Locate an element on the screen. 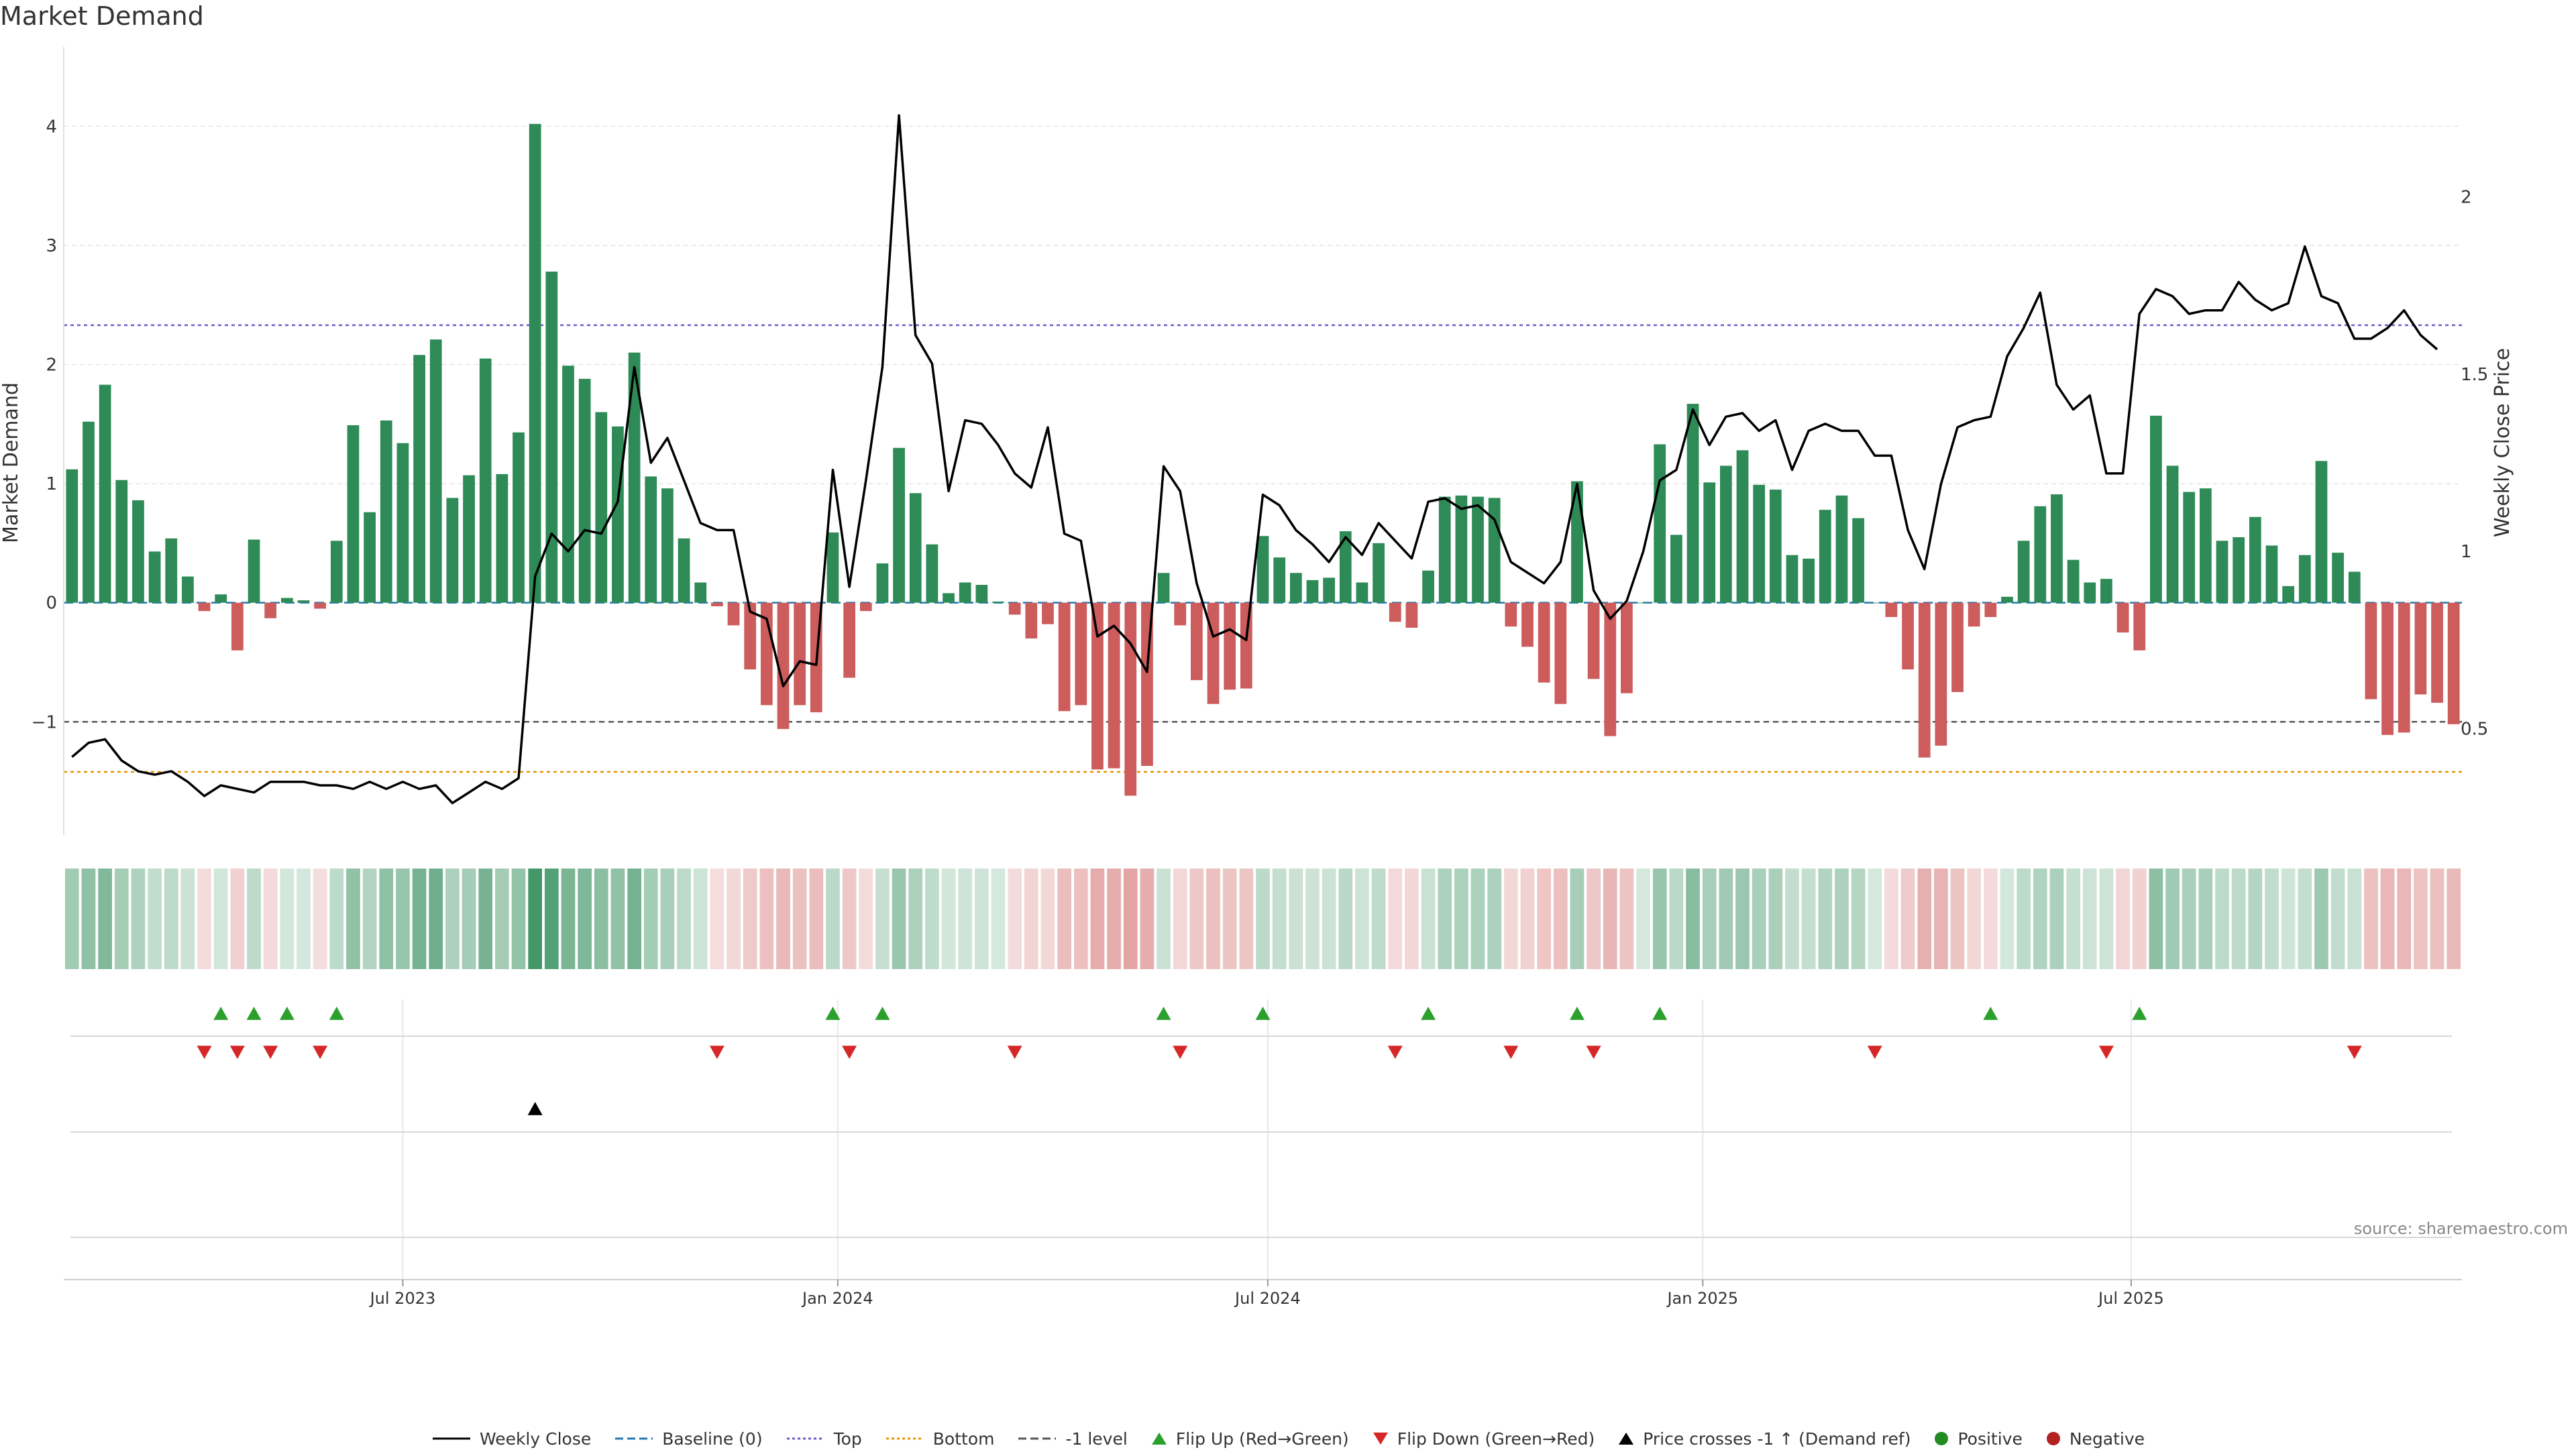  legend-swatch-dot_negative is located at coordinates (2053, 1439).